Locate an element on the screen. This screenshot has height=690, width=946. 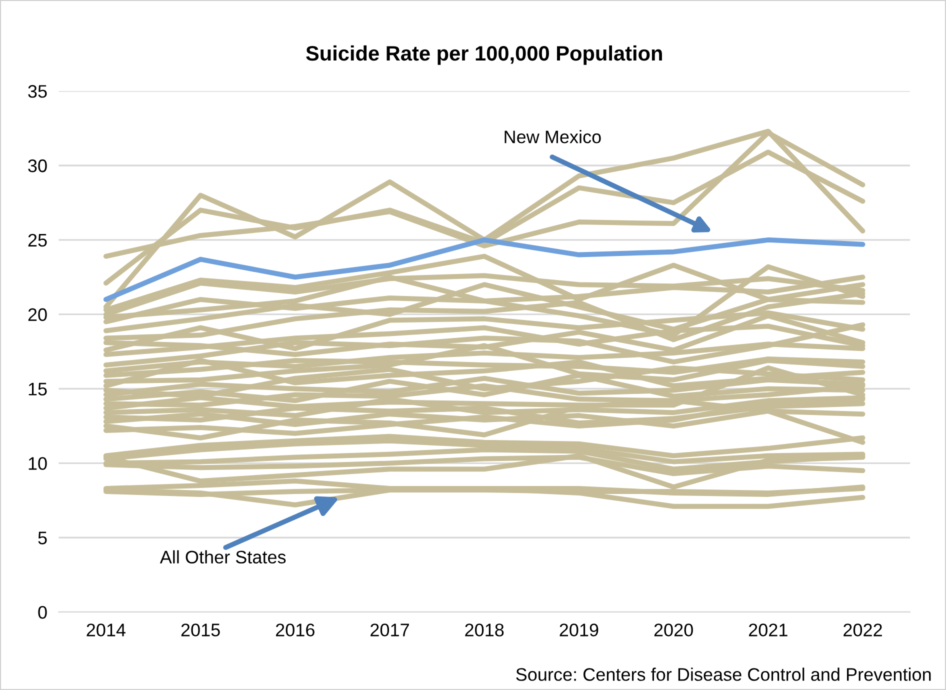
y-tick-label: 30 is located at coordinates (37, 165).